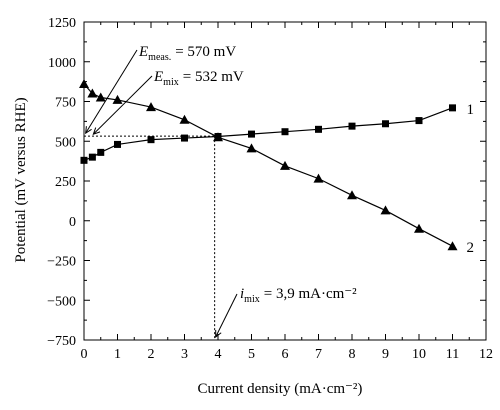 Image resolution: width=500 pixels, height=410 pixels. Describe the element at coordinates (251, 354) in the screenshot. I see `x-tick-label: 5` at that location.